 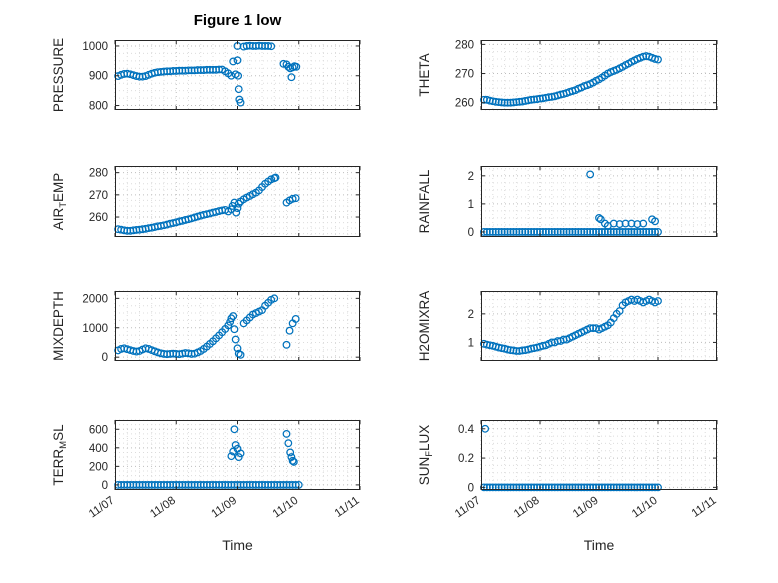 I want to click on svg-text: 900, so click(x=98, y=77).